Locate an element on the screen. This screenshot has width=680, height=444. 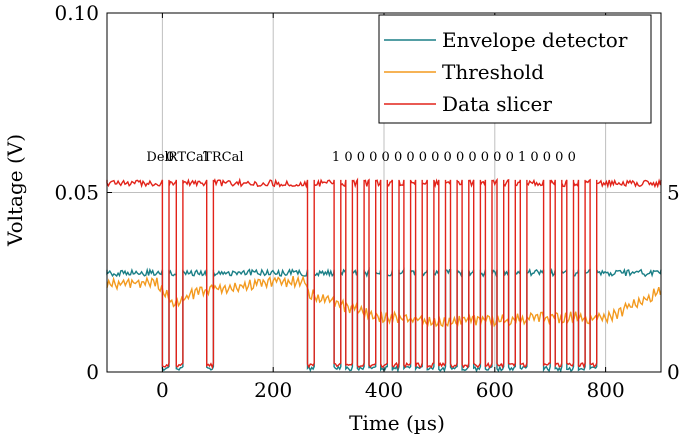
annotation-bits: 1 0 0 0 0 0 0 0 0 0 0 0 0 0 0 1 0 0 0 0 is located at coordinates (454, 157).